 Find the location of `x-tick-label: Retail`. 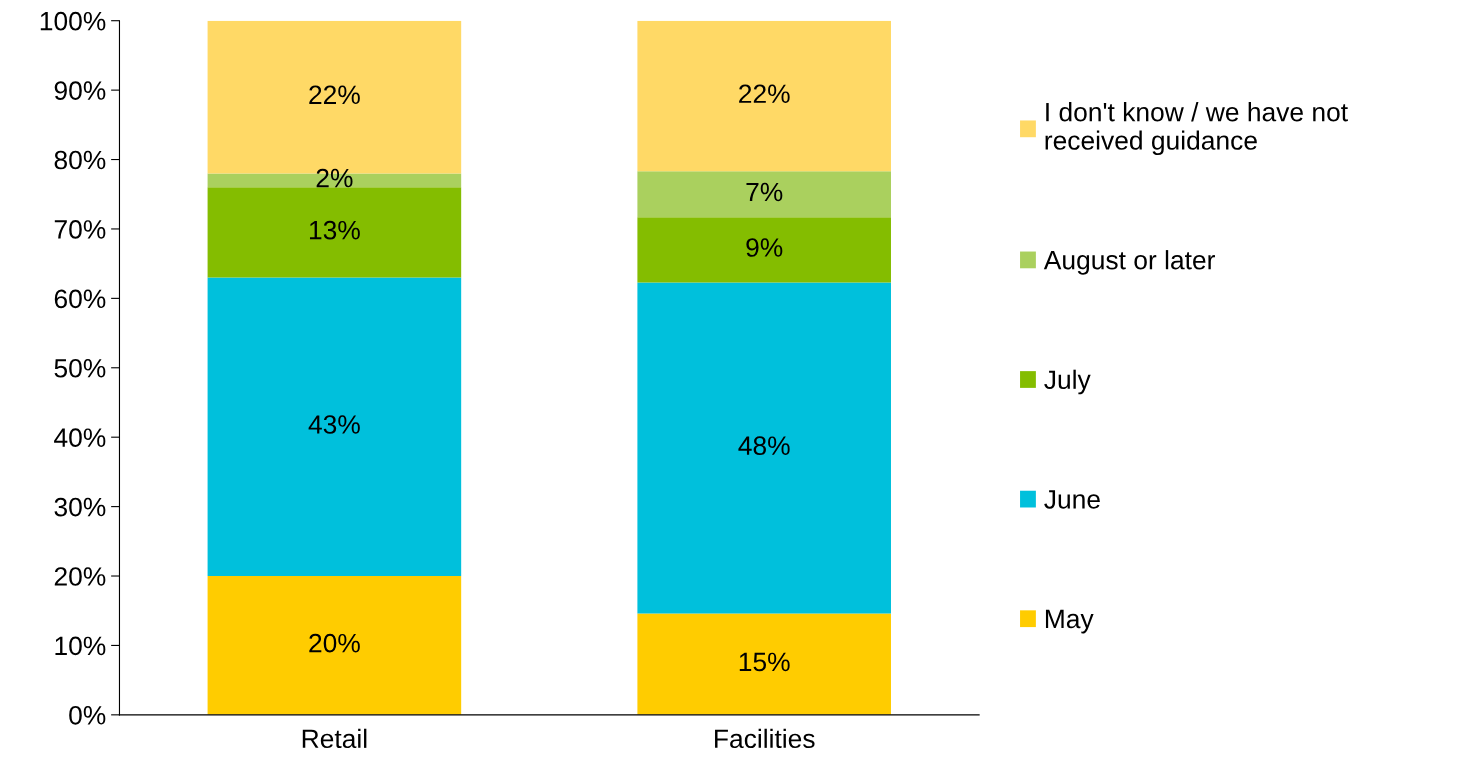

x-tick-label: Retail is located at coordinates (334, 738).